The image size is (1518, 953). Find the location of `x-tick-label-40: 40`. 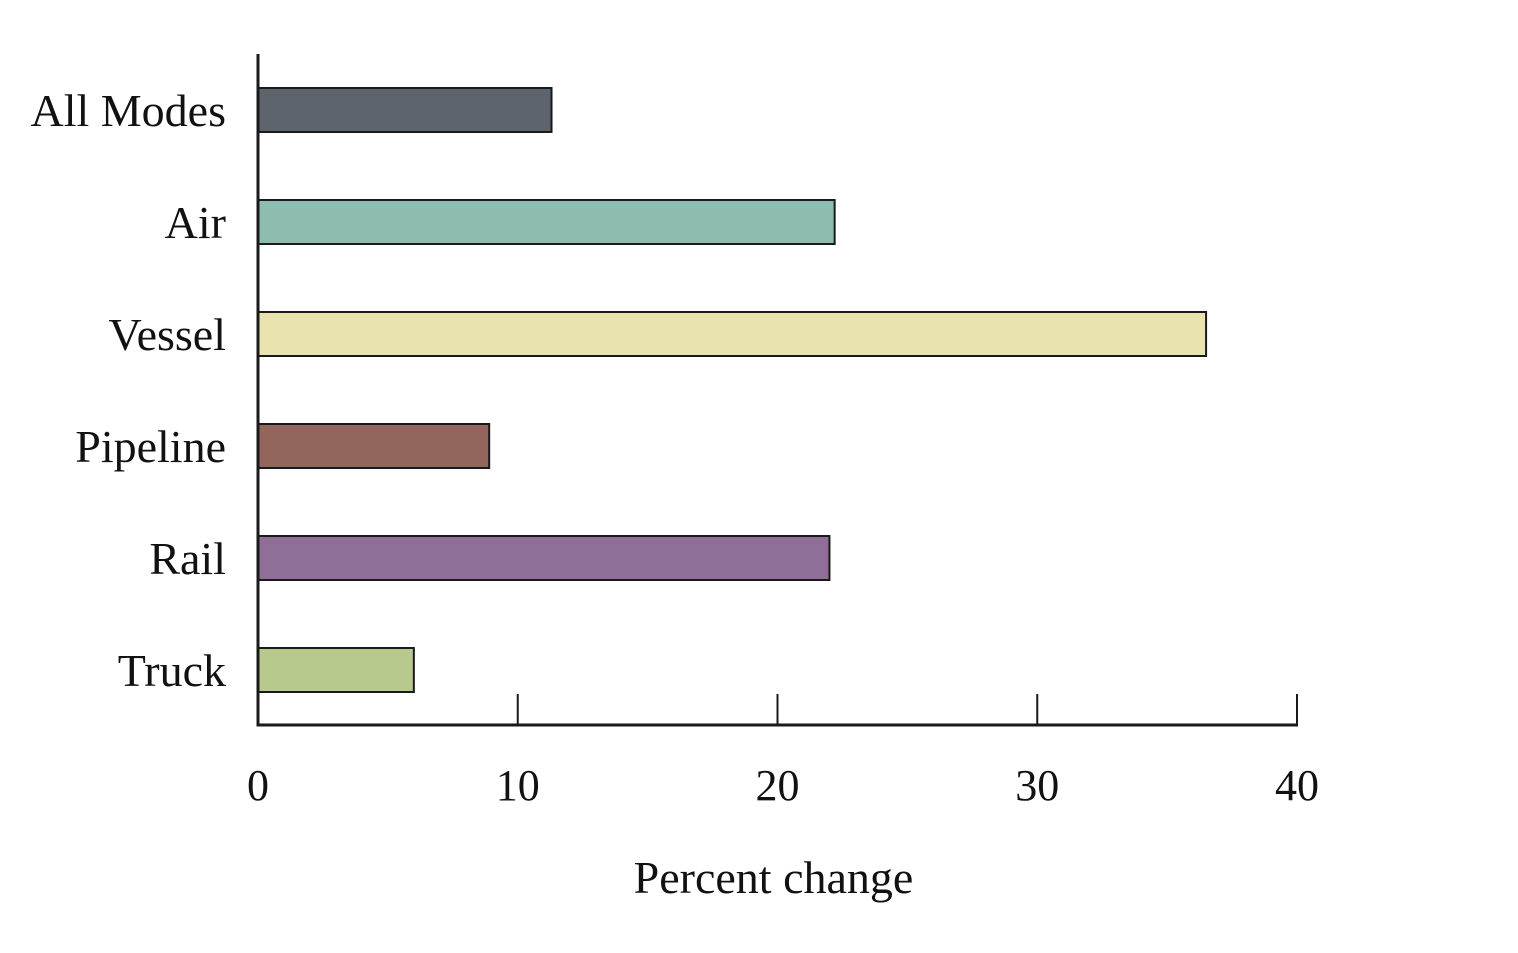

x-tick-label-40: 40 is located at coordinates (1297, 785).